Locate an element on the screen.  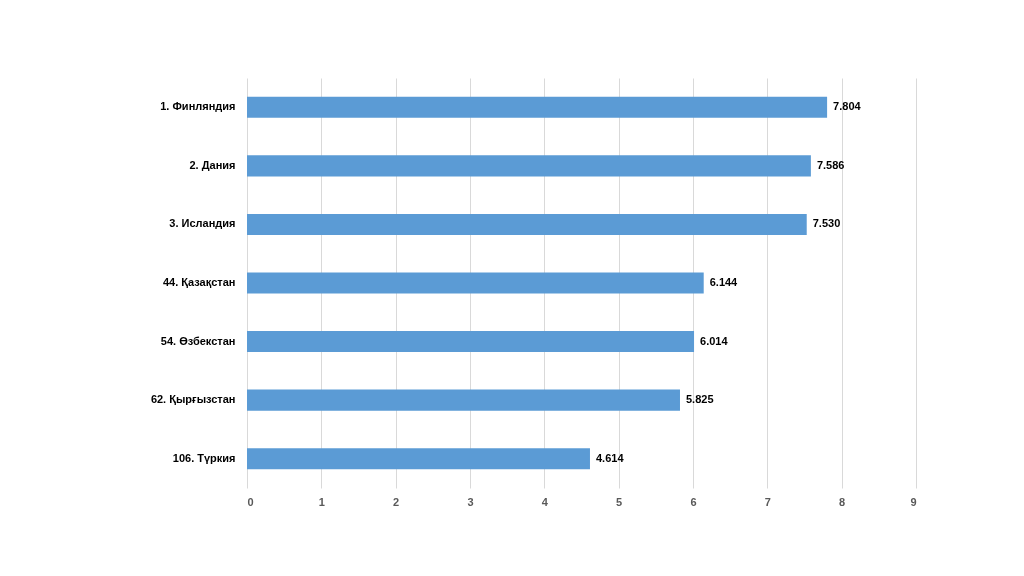
data-label: 7.586 is located at coordinates (830, 164).